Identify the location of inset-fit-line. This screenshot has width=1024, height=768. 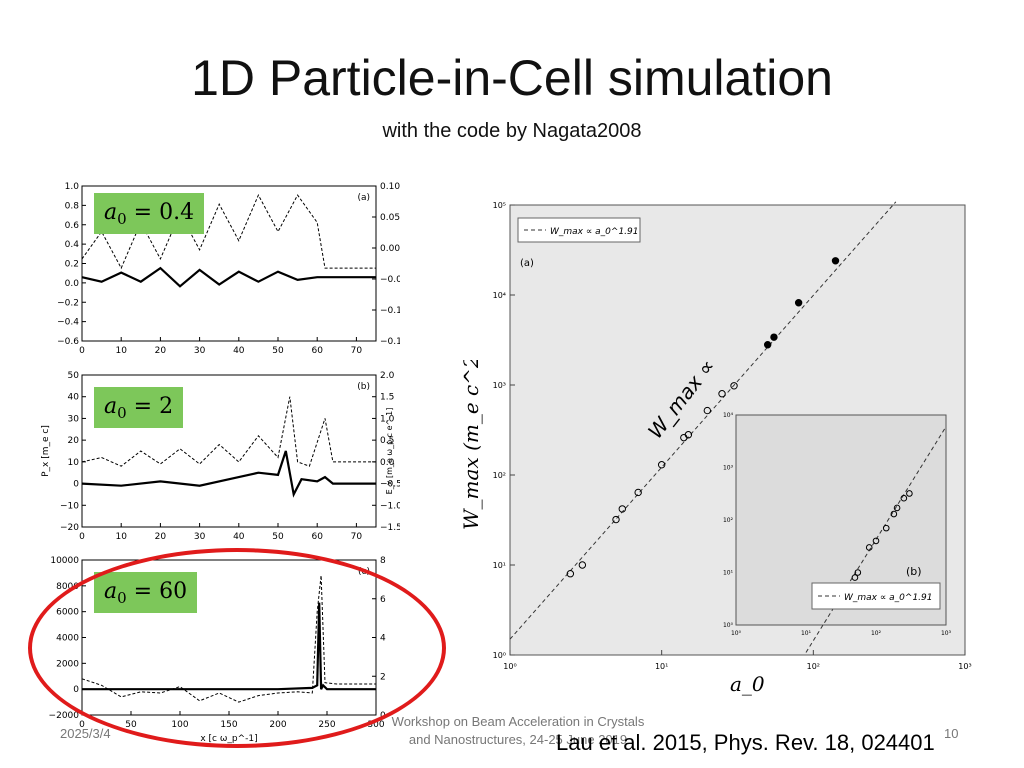
(876, 539).